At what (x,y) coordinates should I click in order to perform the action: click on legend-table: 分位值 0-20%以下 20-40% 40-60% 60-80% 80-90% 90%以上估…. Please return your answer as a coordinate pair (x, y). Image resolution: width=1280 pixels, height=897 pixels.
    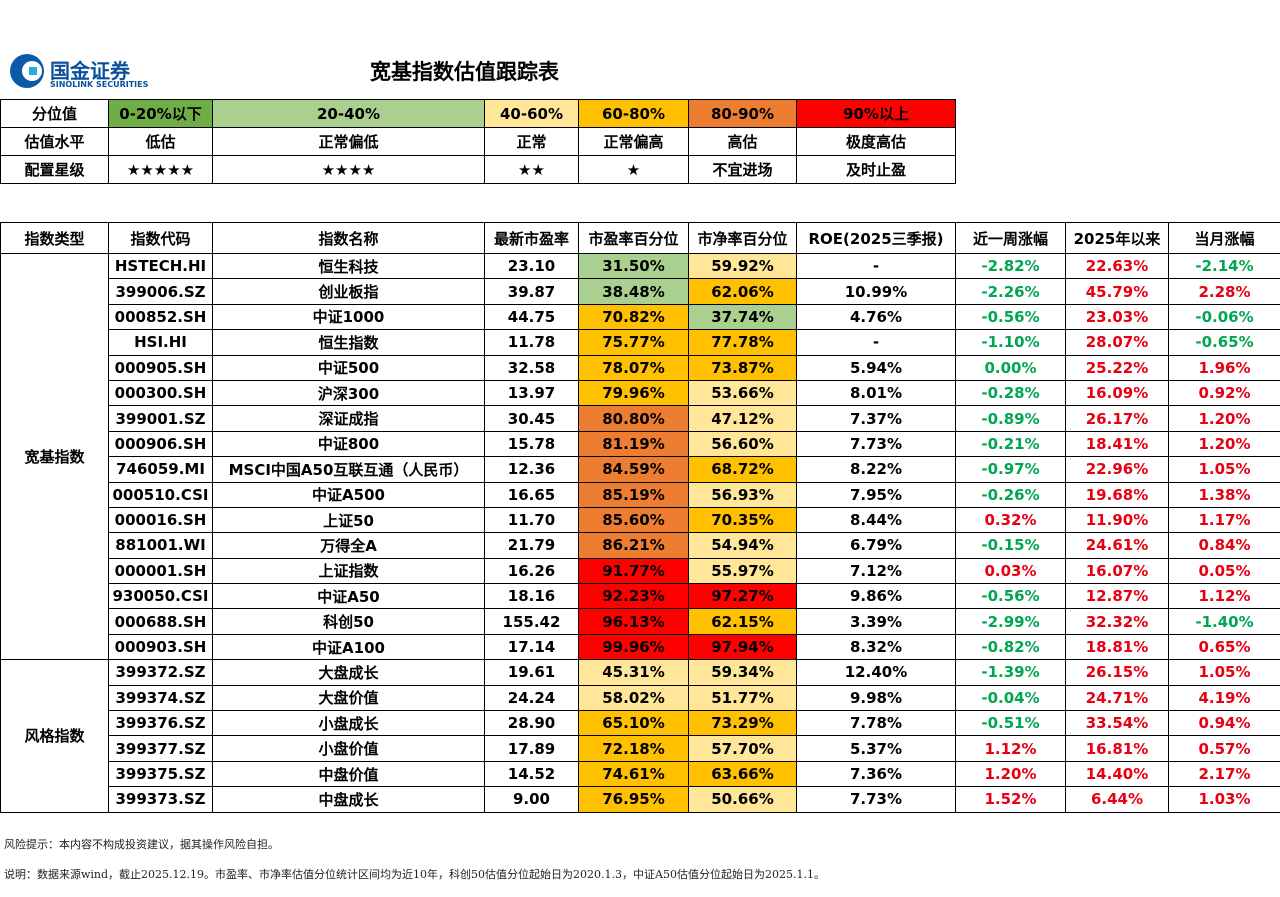
    Looking at the image, I should click on (478, 141).